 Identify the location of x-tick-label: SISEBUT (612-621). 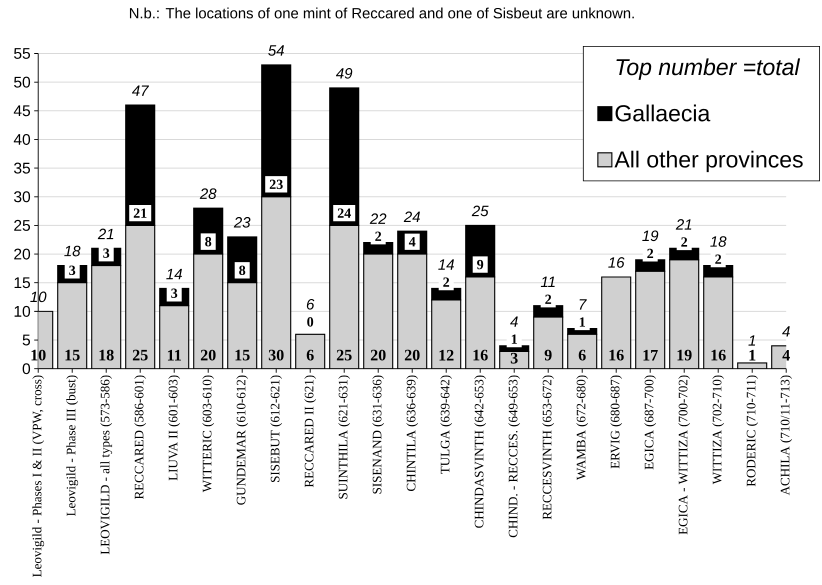
(276, 428).